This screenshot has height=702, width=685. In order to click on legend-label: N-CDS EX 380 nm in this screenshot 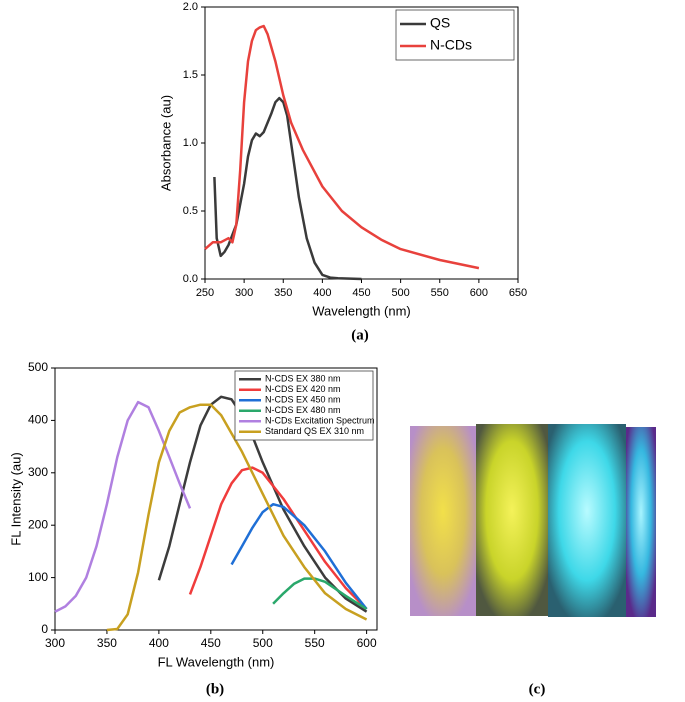, I will do `click(303, 379)`.